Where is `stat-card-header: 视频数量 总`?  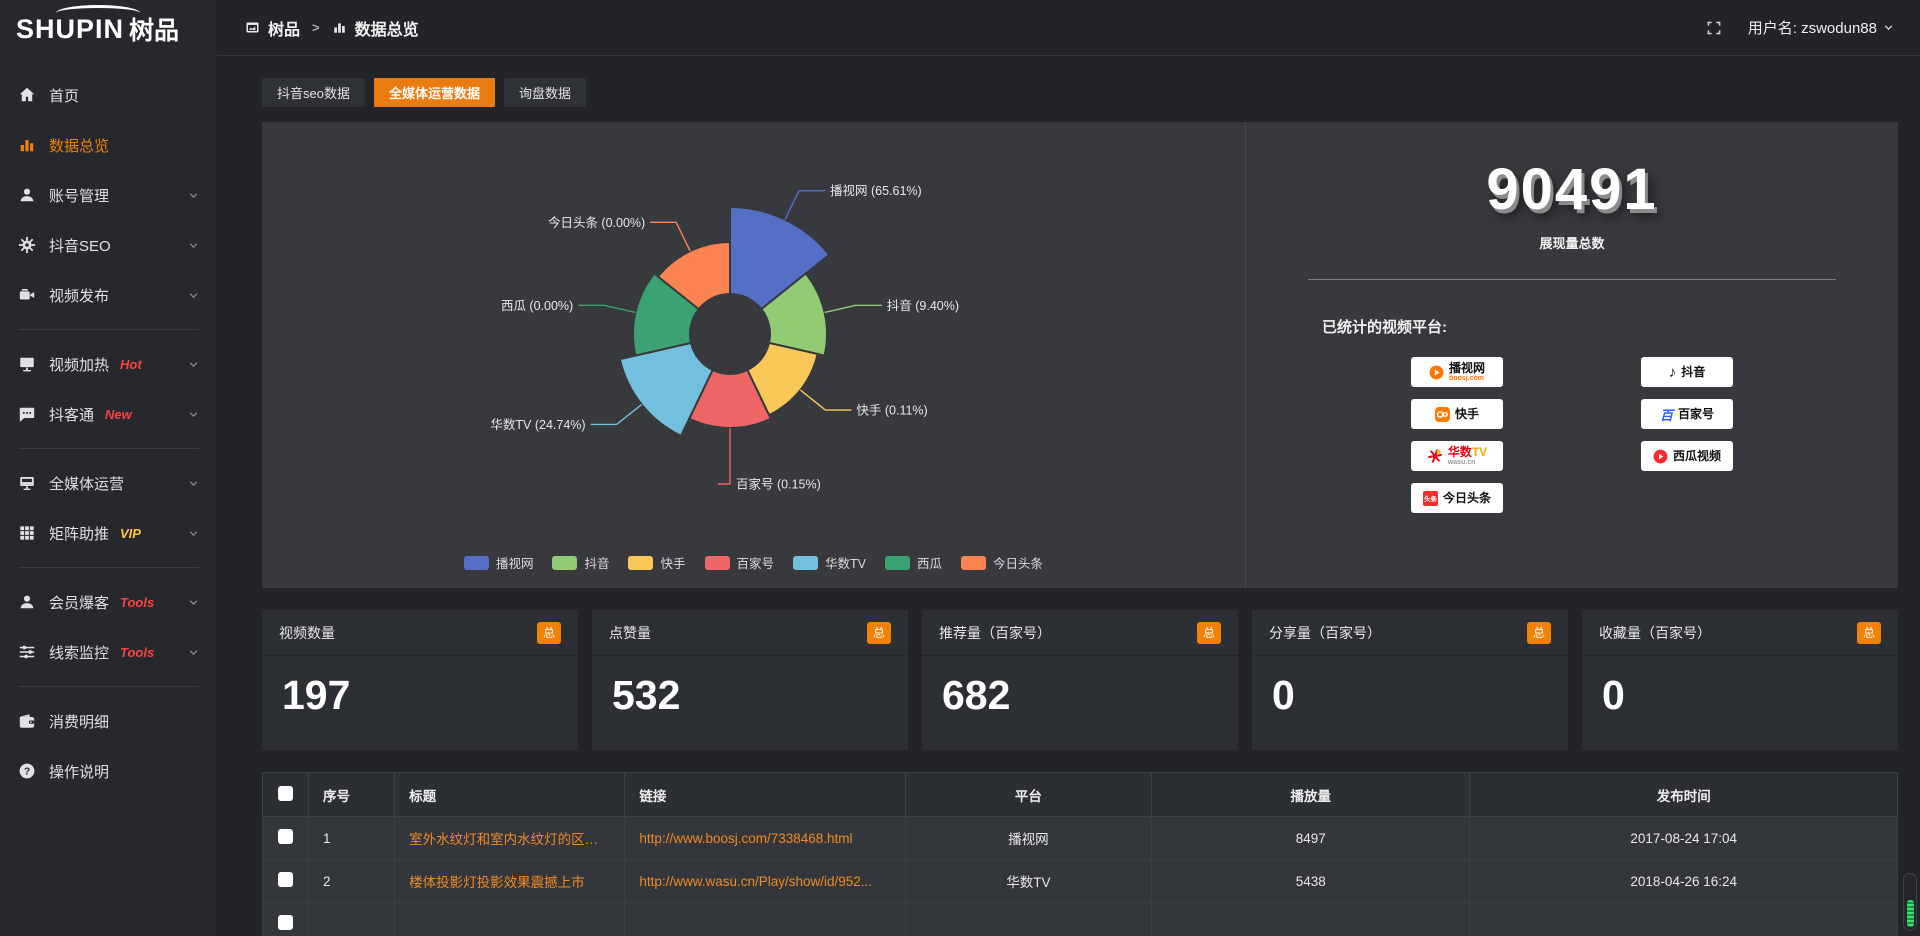
stat-card-header: 视频数量 总 is located at coordinates (420, 633).